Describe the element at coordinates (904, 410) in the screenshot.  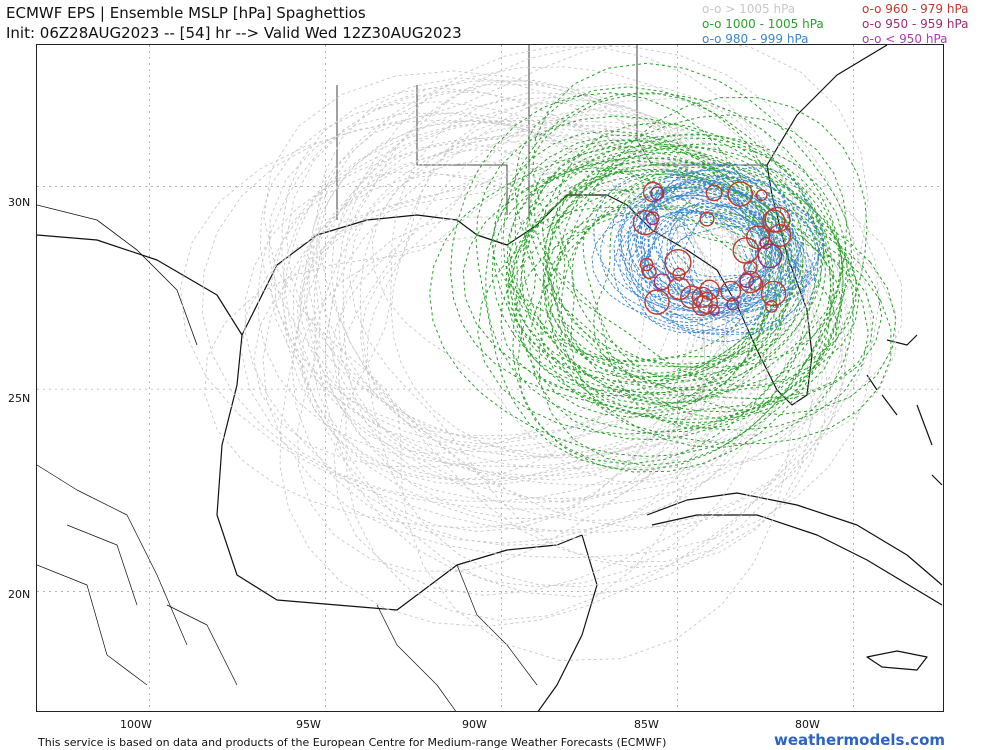
I see `bahamas` at that location.